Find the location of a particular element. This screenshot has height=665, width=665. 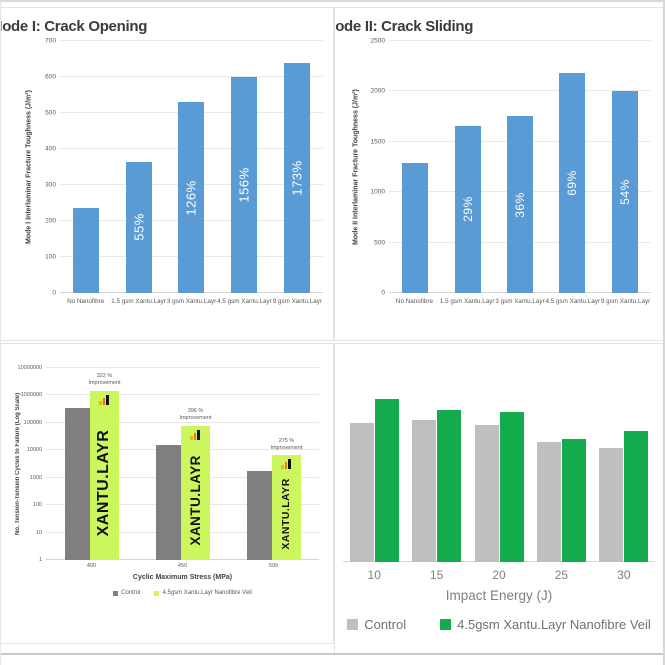

category-cell-1.5 gsm Xantu.Layr: 55% is located at coordinates (139, 167).